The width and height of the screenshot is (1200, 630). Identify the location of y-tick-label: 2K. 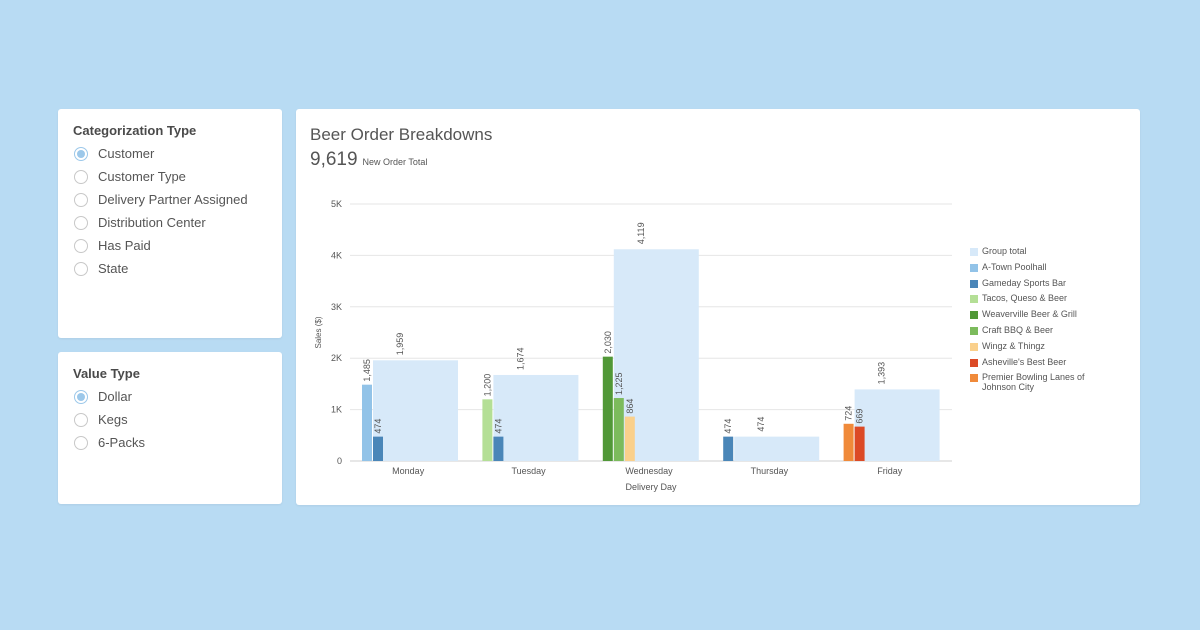
(336, 358).